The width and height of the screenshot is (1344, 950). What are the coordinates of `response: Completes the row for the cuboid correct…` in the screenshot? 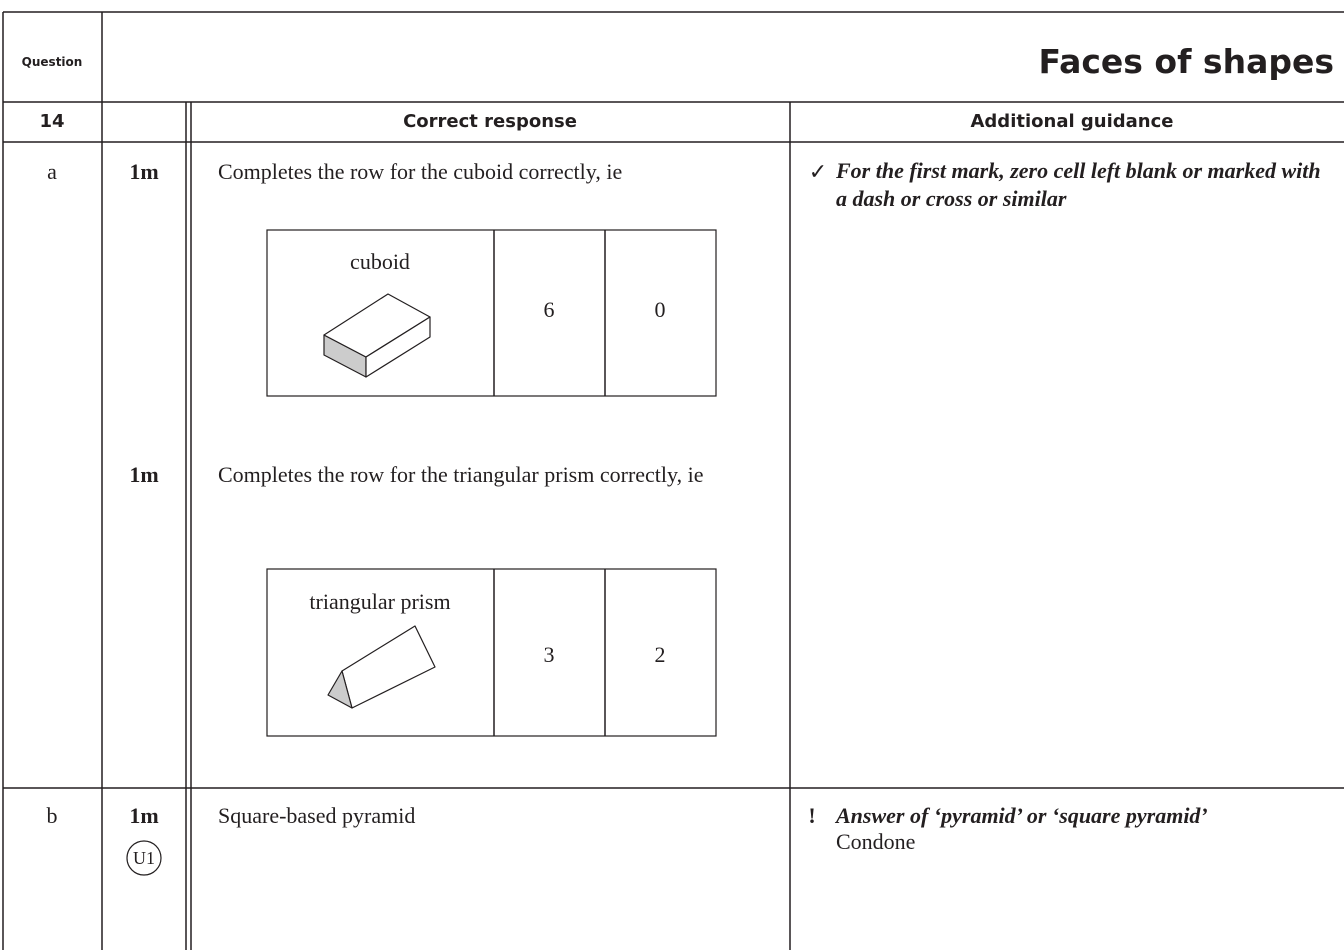 It's located at (420, 171).